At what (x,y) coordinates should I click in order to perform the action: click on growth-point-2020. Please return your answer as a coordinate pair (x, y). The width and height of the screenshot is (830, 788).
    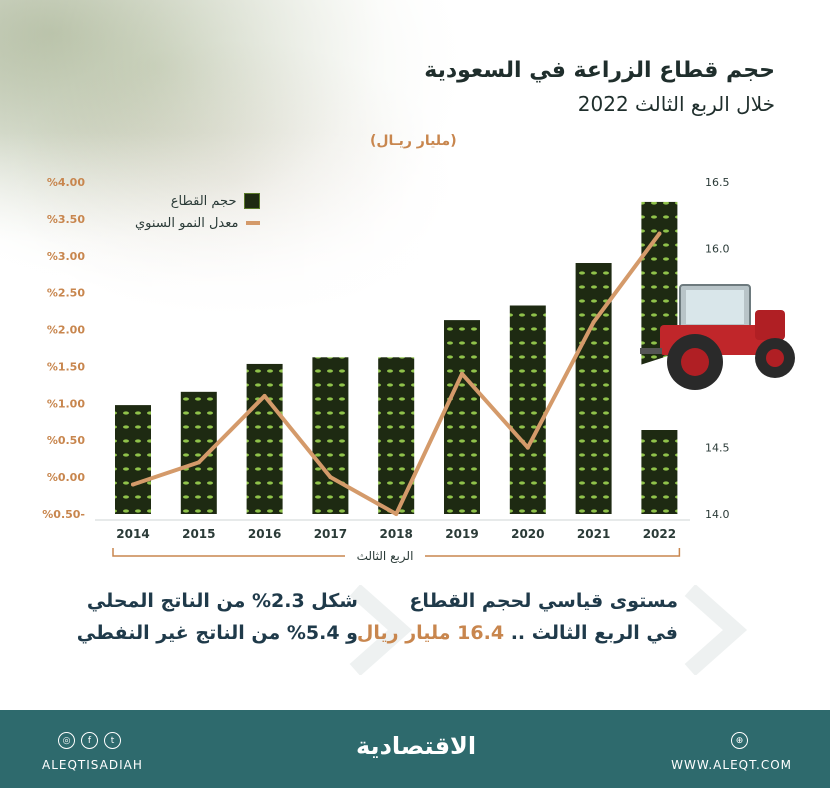
    Looking at the image, I should click on (527, 447).